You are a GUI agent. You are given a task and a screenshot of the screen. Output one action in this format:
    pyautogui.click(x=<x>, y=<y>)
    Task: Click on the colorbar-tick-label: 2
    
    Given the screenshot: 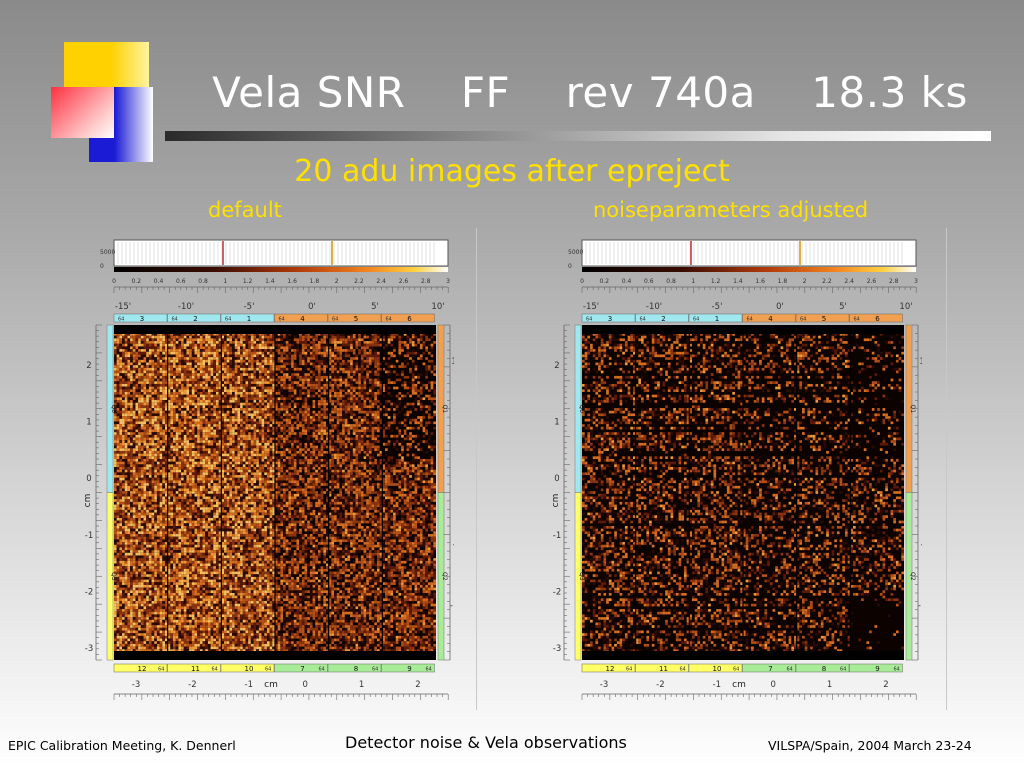 What is the action you would take?
    pyautogui.click(x=337, y=281)
    